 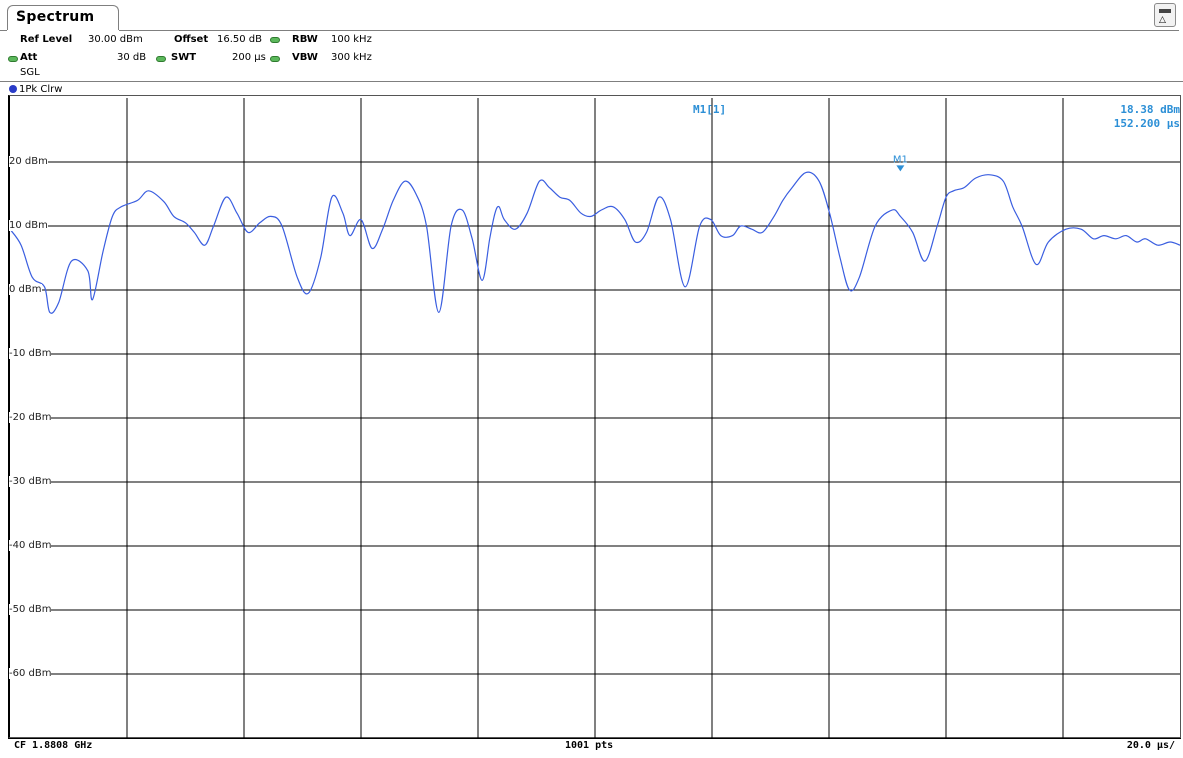 I want to click on vbw-indicator-icon, so click(x=275, y=59).